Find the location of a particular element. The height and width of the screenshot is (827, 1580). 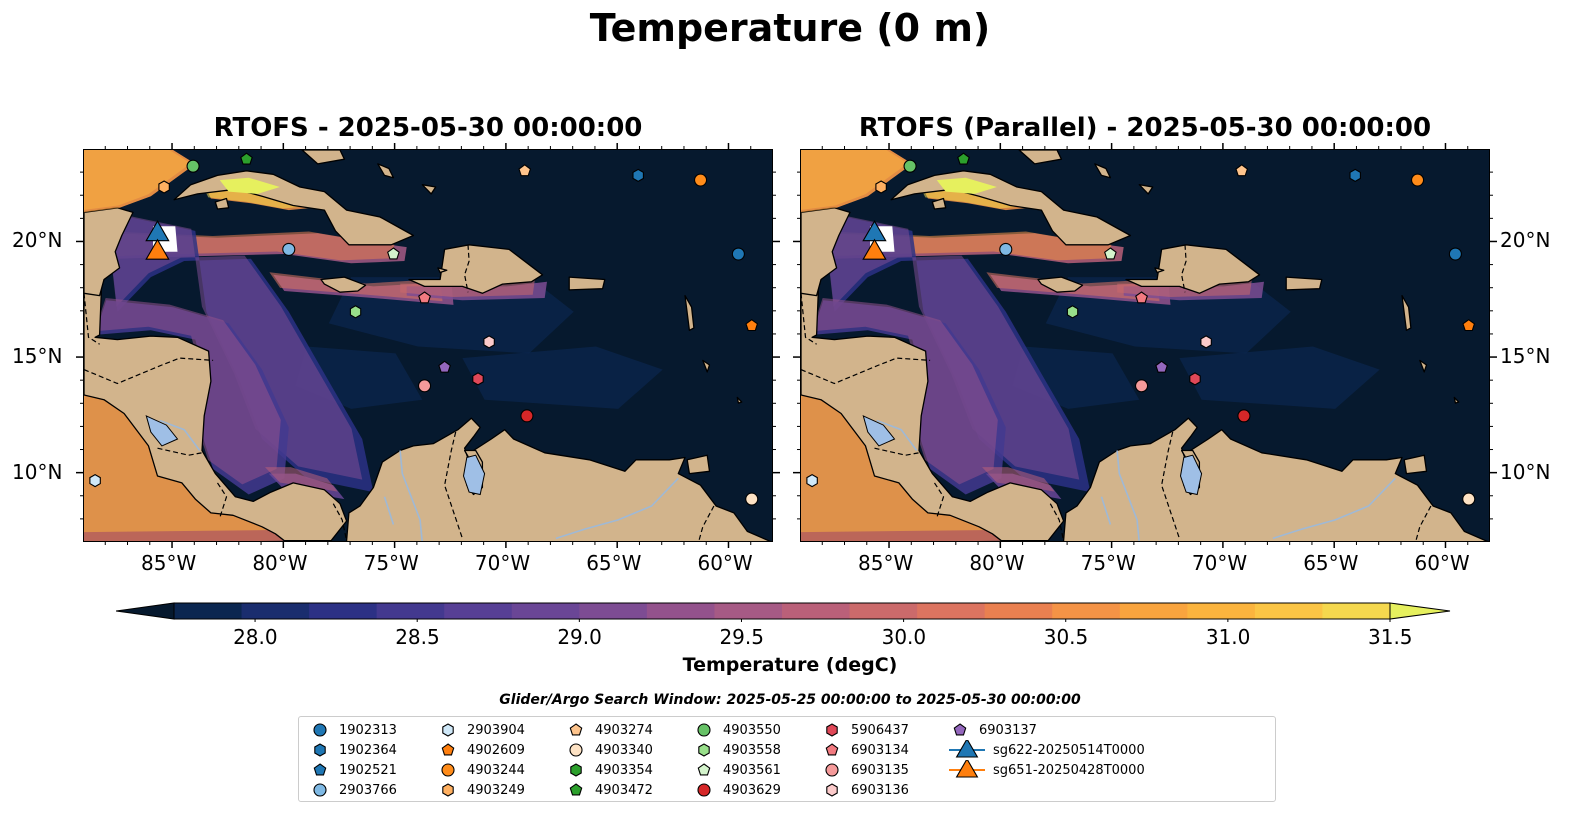

colorbar-tick-label: 28.5 is located at coordinates (417, 637).